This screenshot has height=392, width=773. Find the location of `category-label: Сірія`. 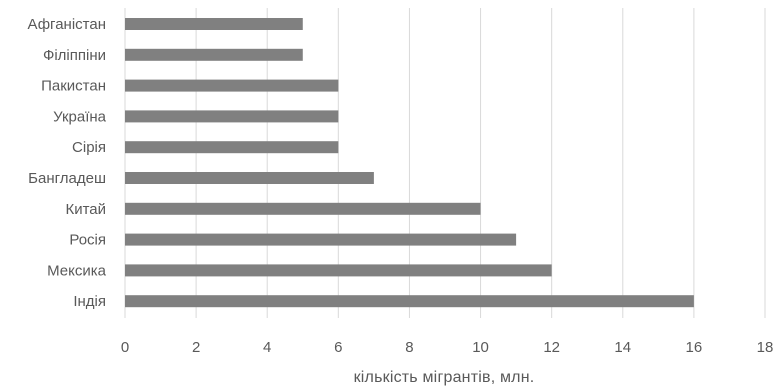

category-label: Сірія is located at coordinates (89, 147).